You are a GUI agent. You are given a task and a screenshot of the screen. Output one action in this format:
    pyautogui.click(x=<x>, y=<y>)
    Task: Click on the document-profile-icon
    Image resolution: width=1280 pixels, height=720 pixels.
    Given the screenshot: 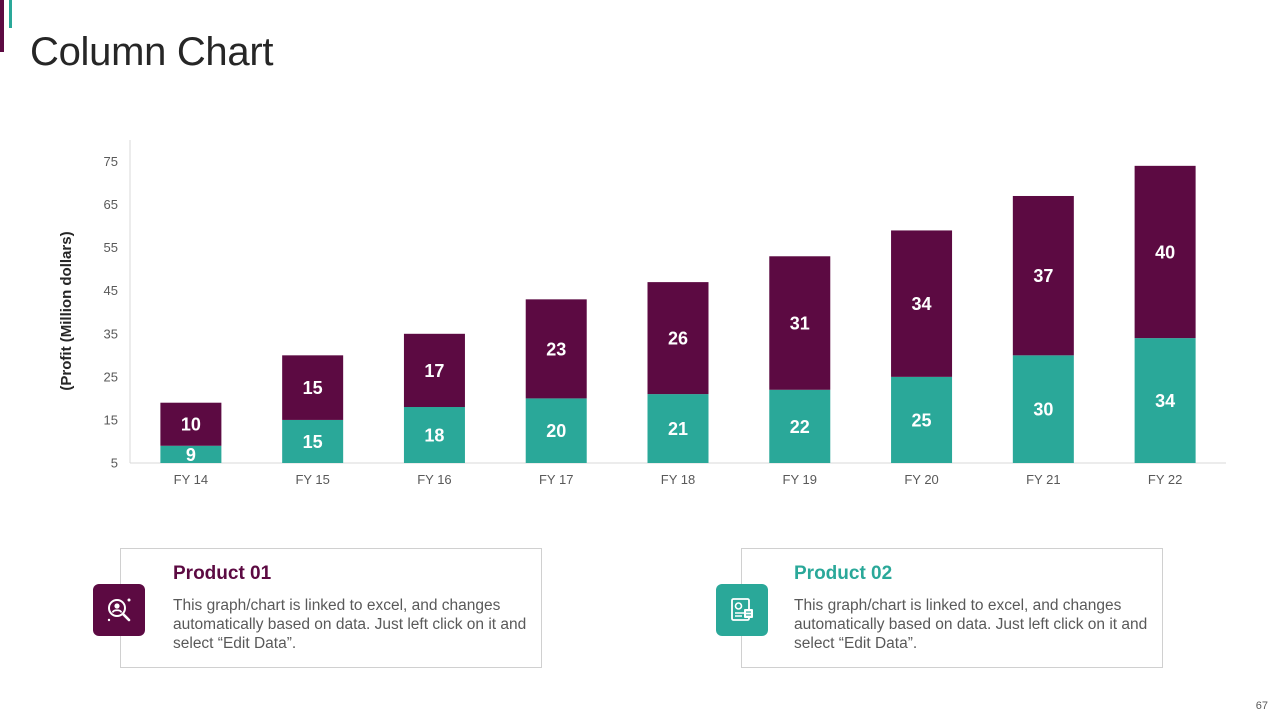 What is the action you would take?
    pyautogui.click(x=742, y=610)
    